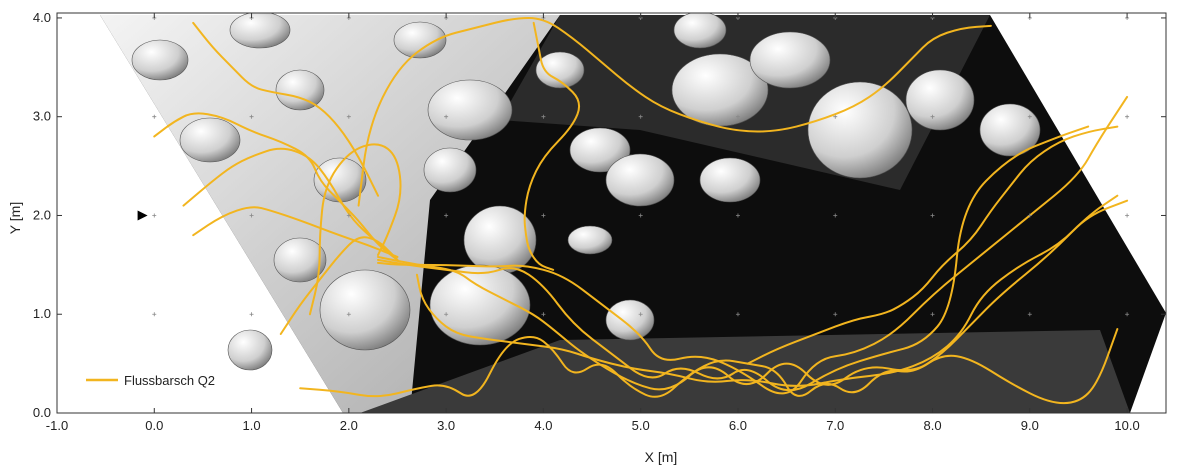 This screenshot has width=1198, height=469. I want to click on legend: Flussbarsch Q2, so click(150, 380).